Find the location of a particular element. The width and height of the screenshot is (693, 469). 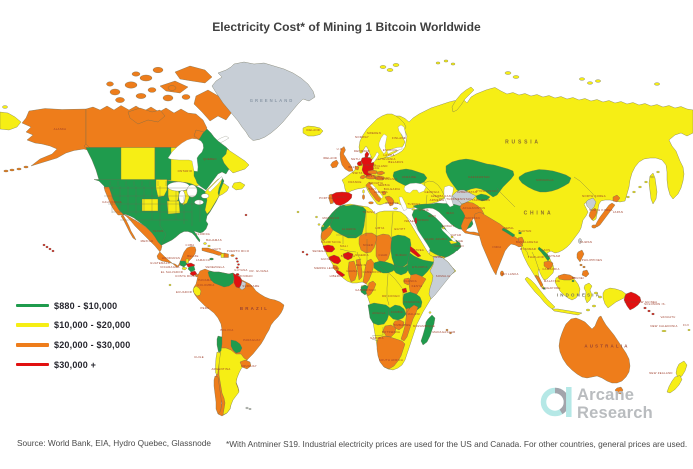

svg-text: BELIZE is located at coordinates (192, 256).